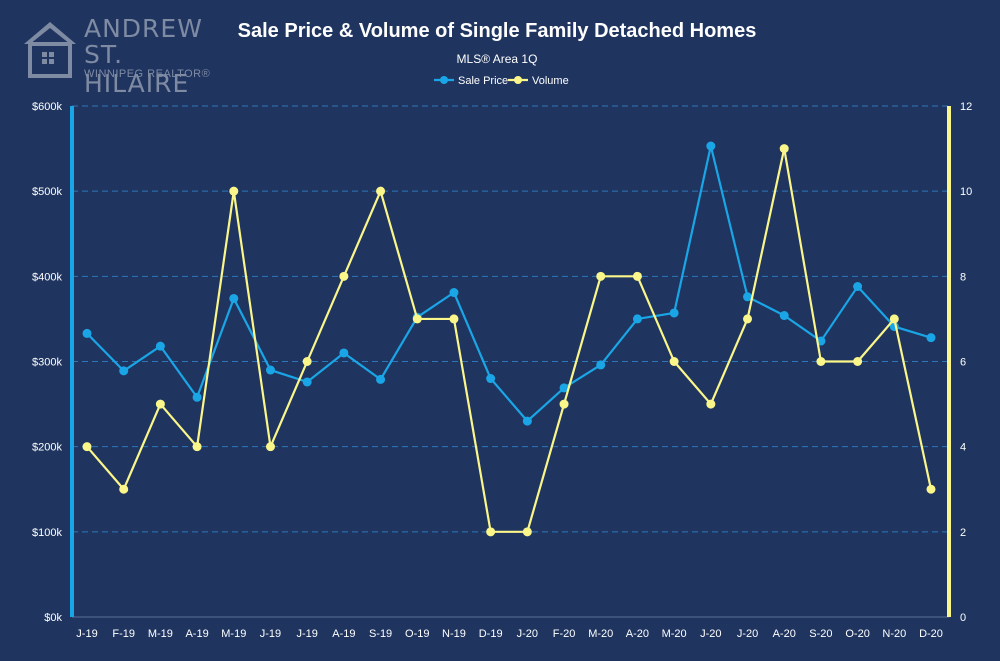  I want to click on x-axis-tick-label: O-20, so click(857, 634).